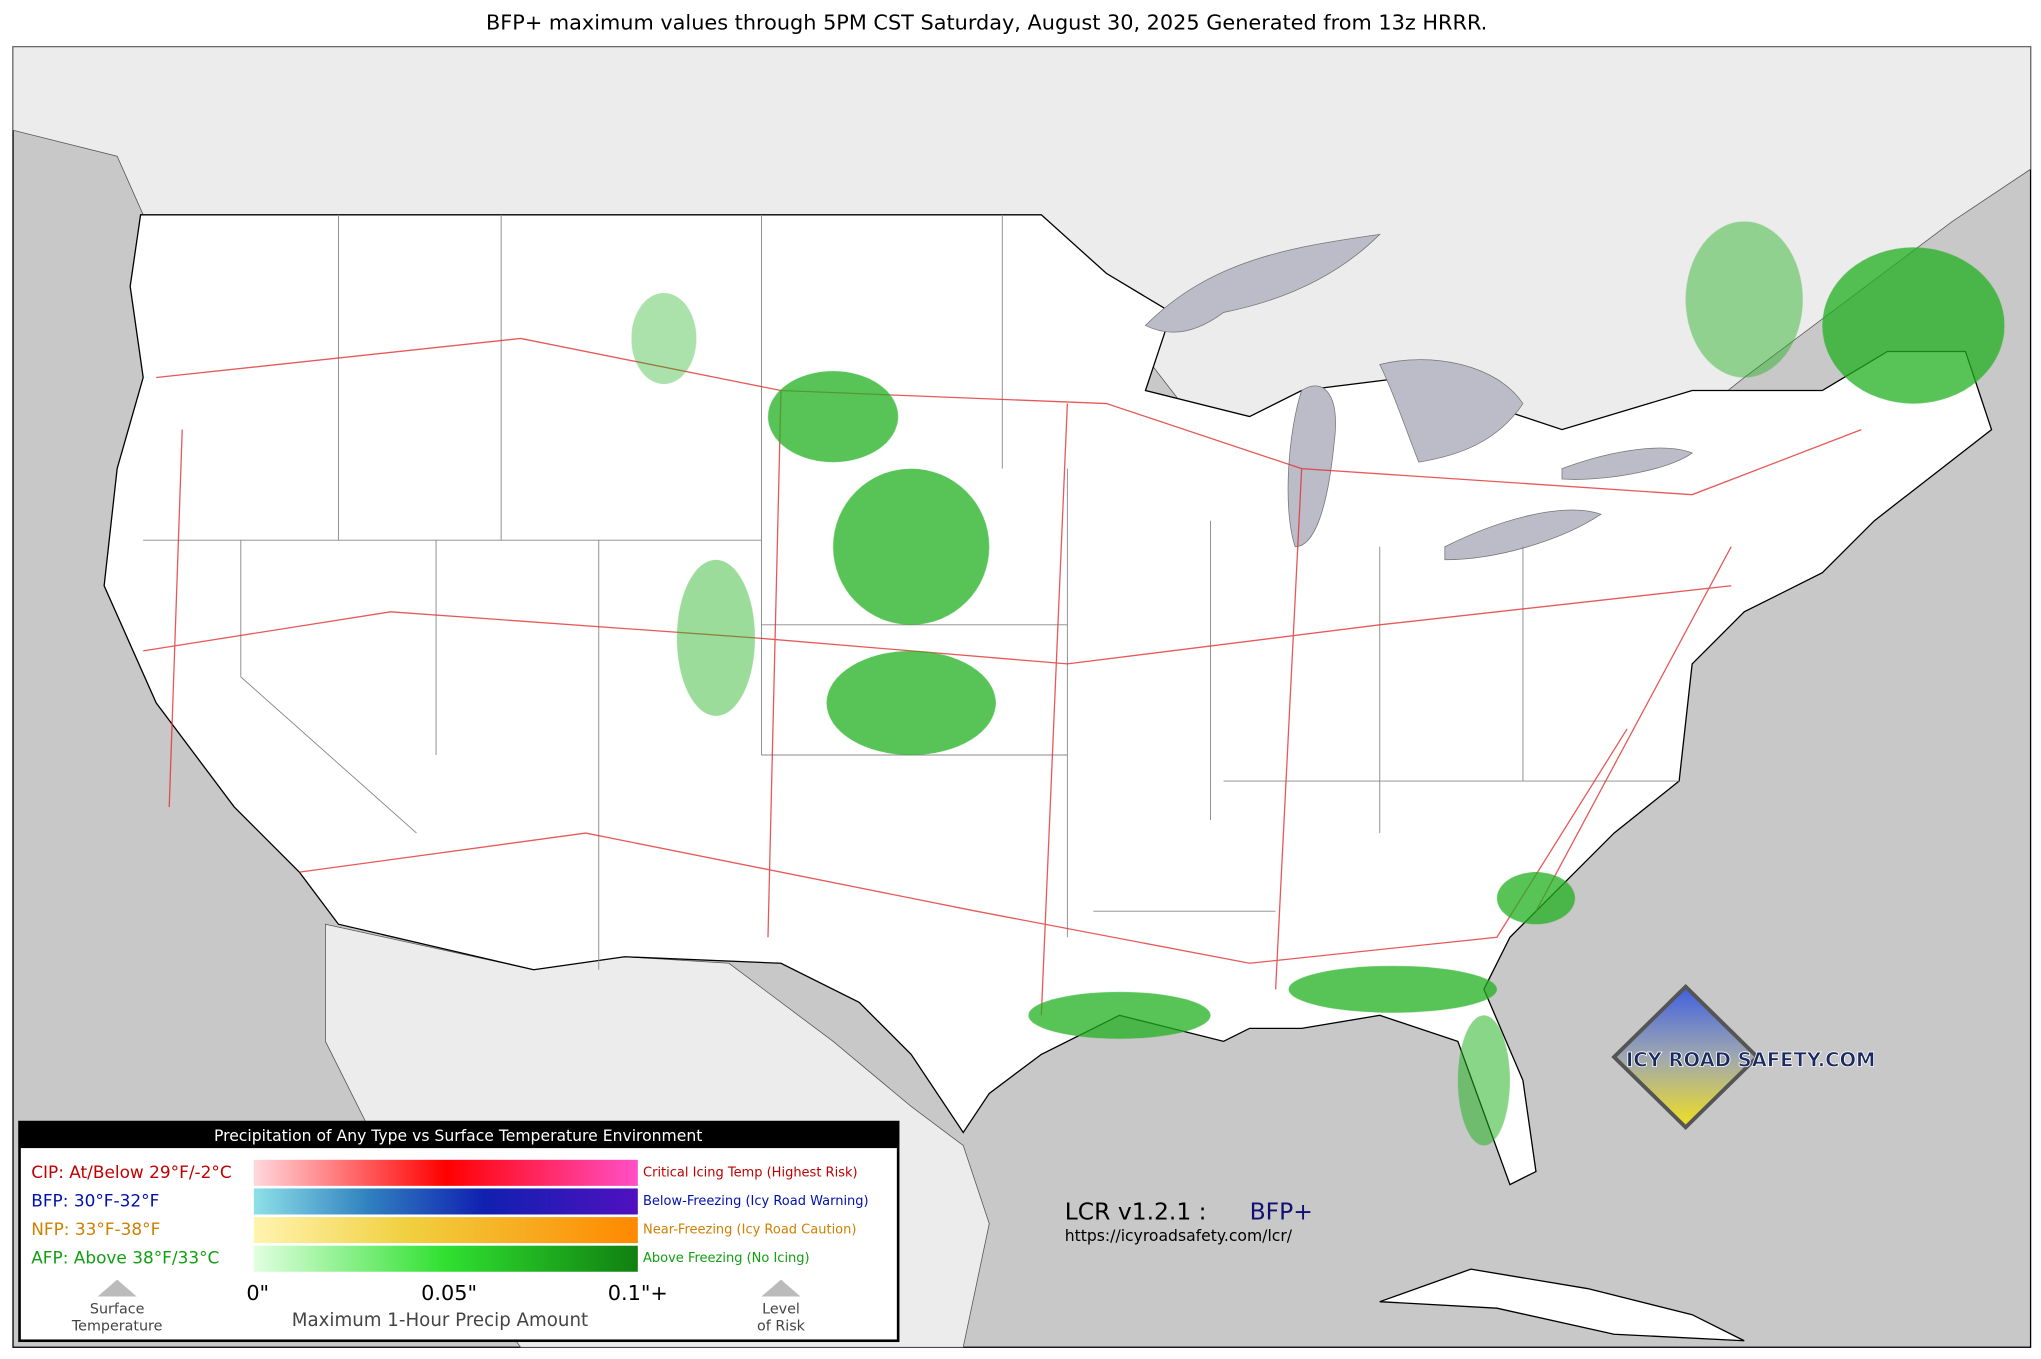  Describe the element at coordinates (131, 1172) in the screenshot. I see `legend-label: CIP: At/Below 29°F/-2°C` at that location.